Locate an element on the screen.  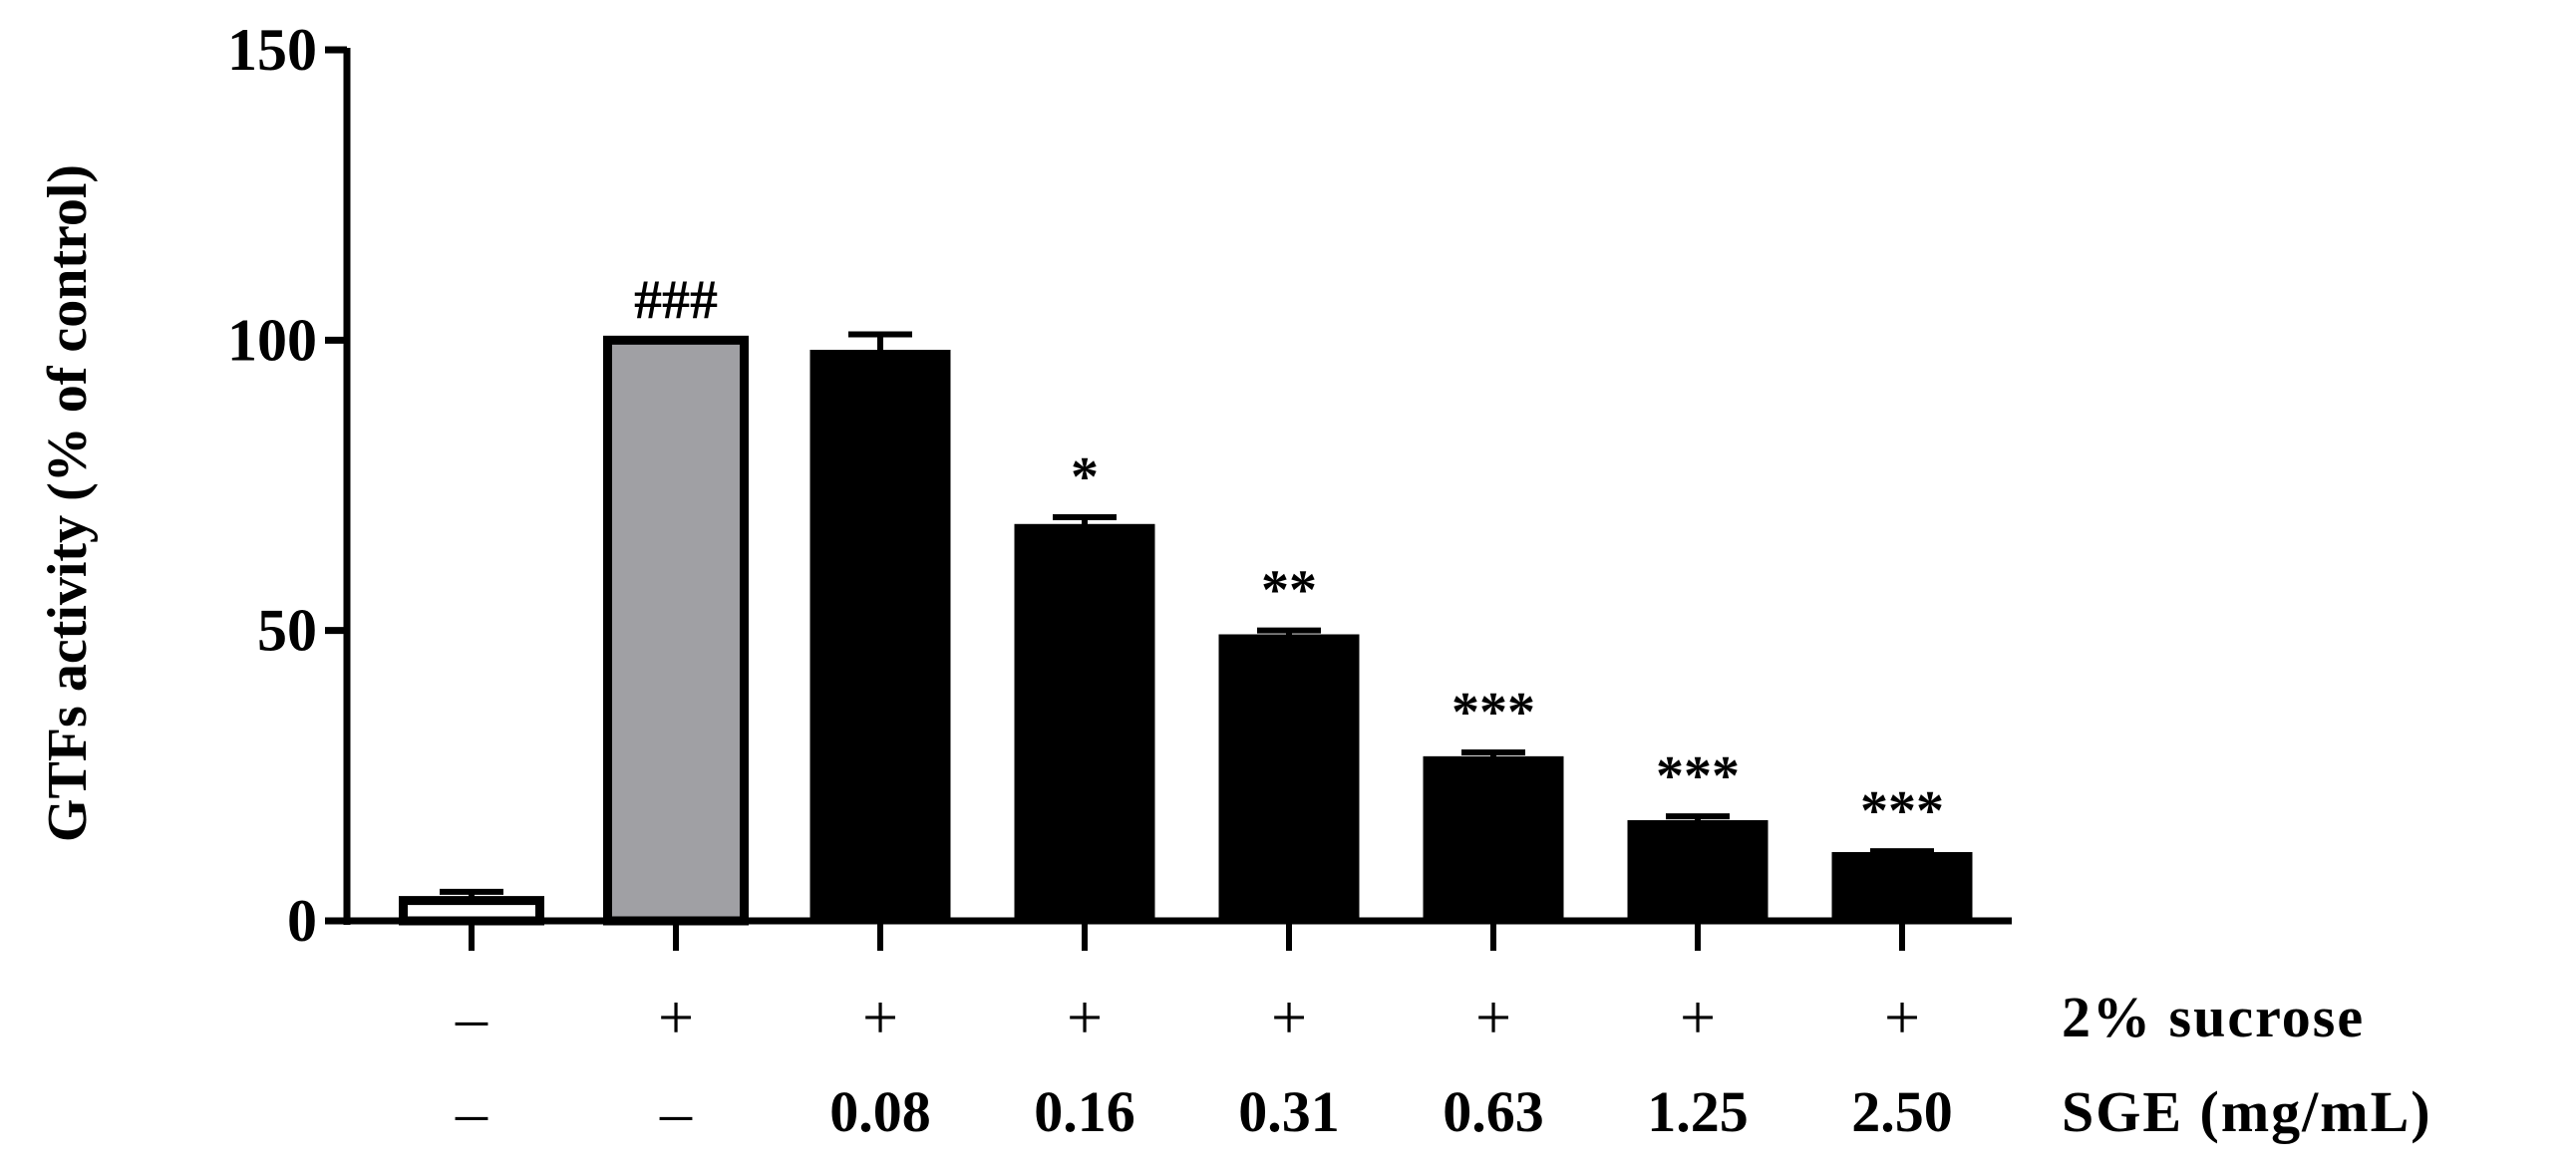
y-tick-label: 100 is located at coordinates (272, 340).